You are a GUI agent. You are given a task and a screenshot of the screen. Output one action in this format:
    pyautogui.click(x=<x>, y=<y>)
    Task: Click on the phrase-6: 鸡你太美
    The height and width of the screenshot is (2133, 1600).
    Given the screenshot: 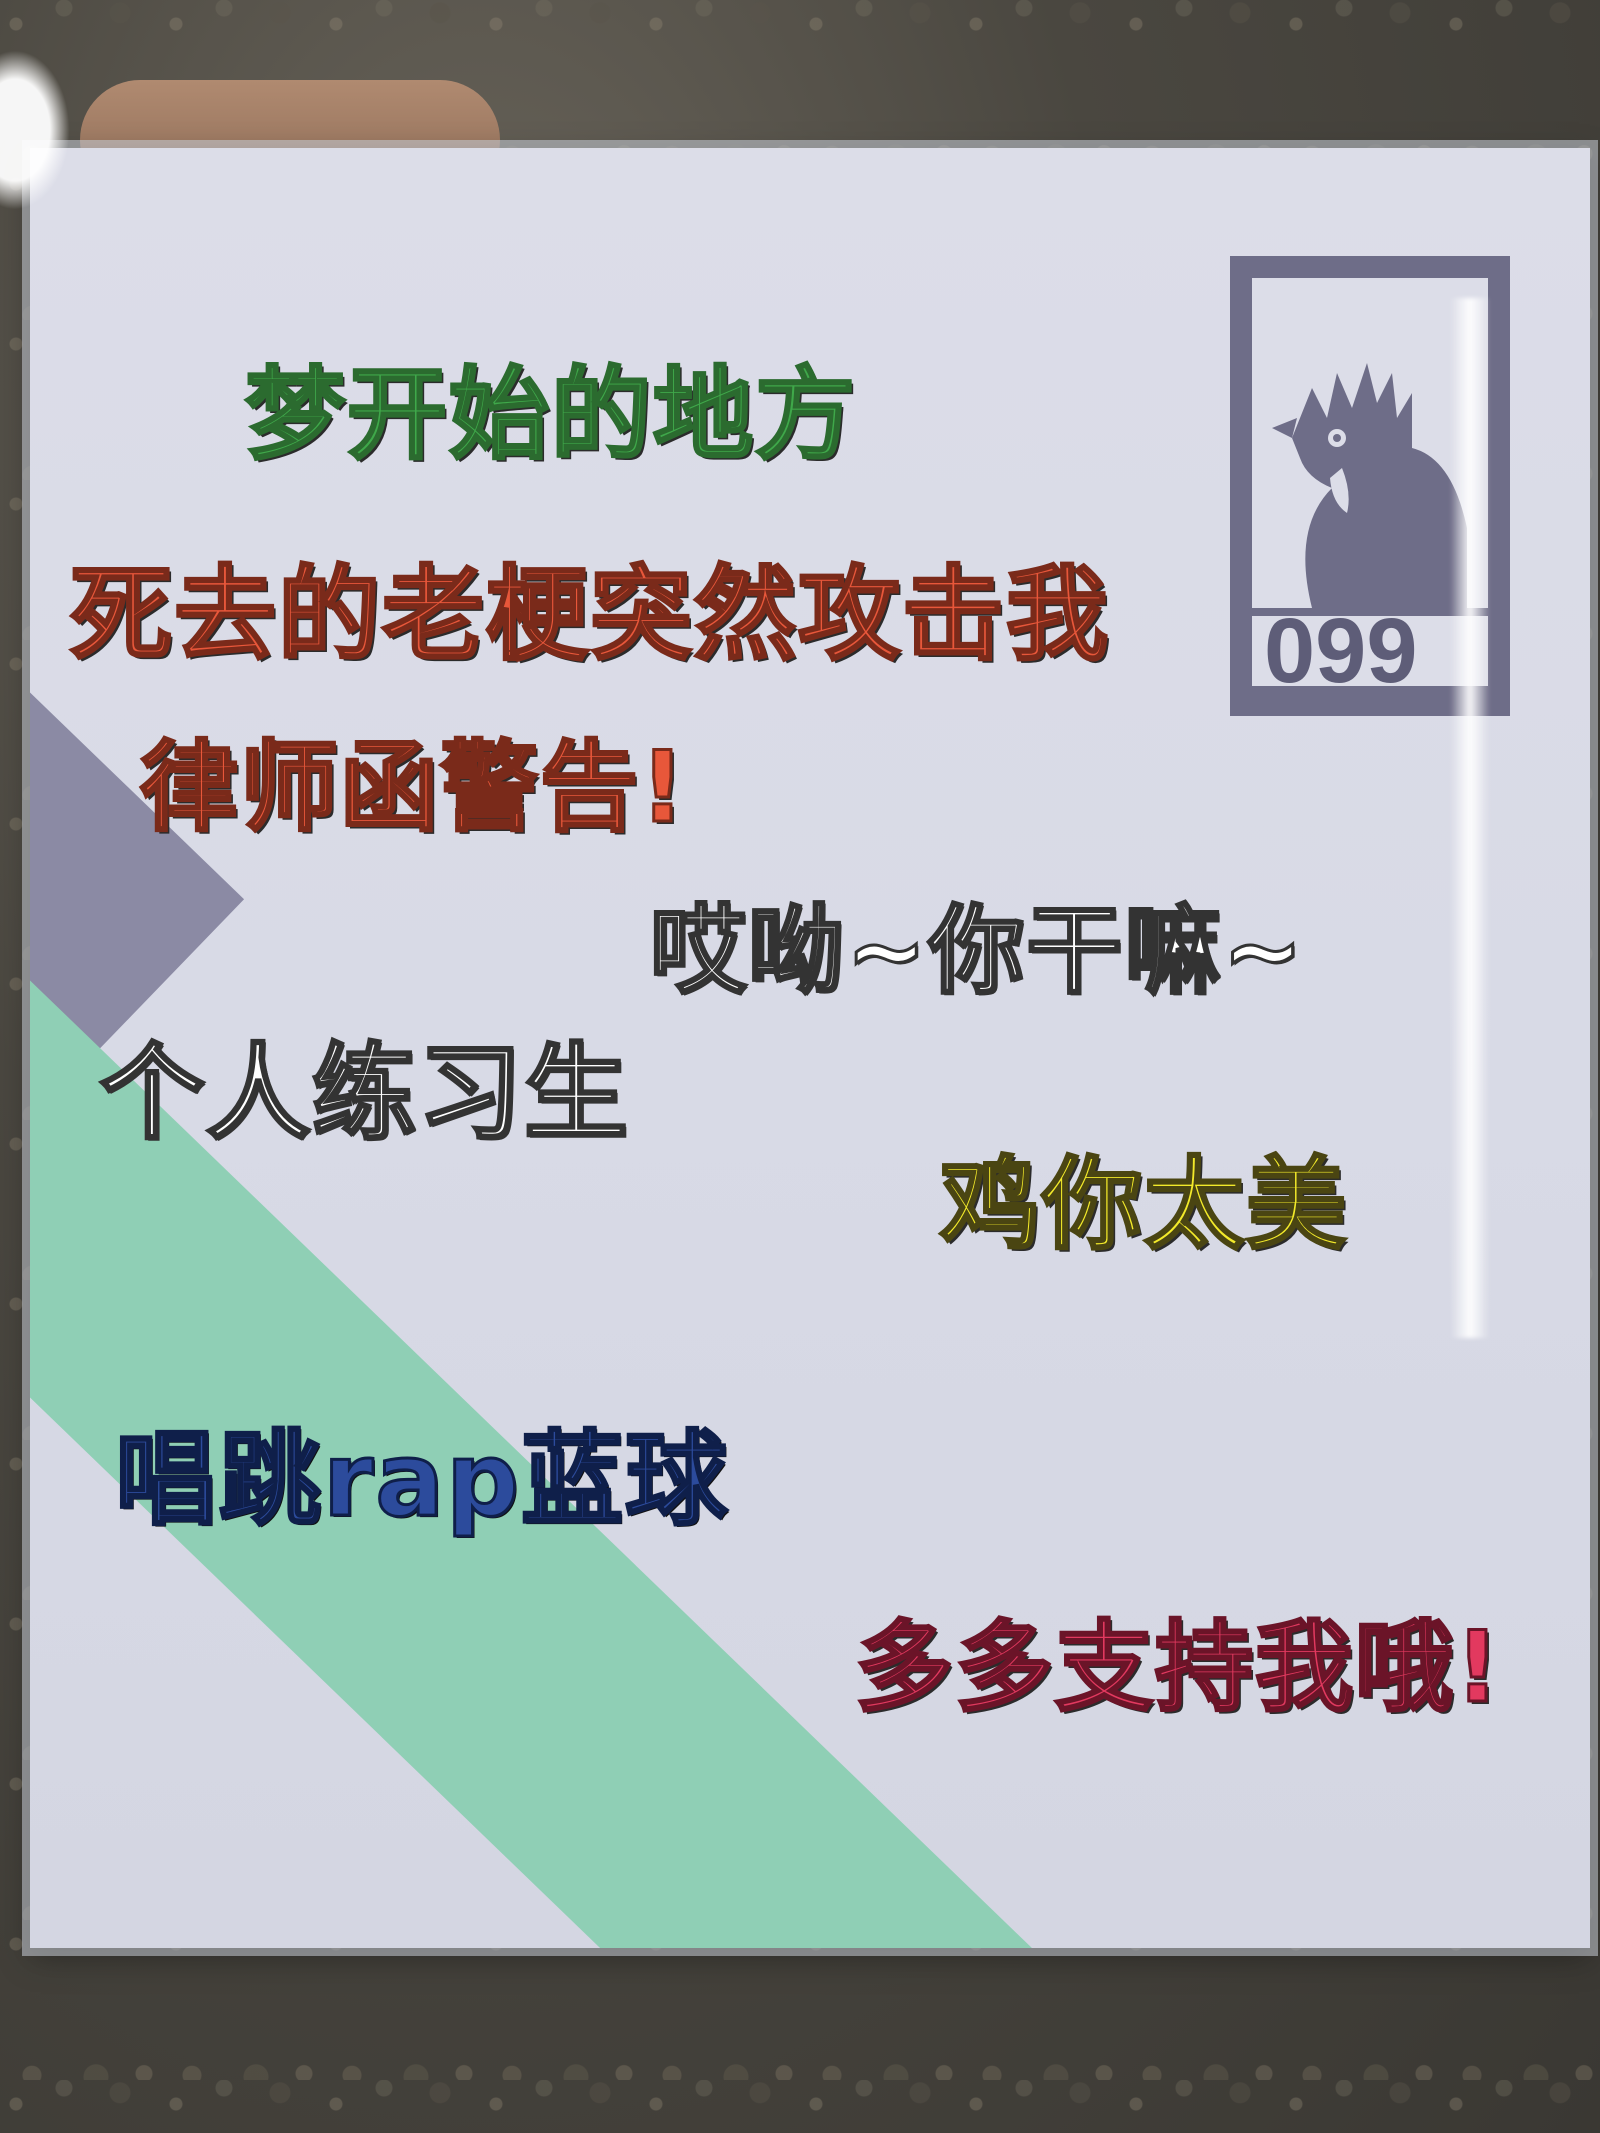 What is the action you would take?
    pyautogui.click(x=1143, y=1205)
    